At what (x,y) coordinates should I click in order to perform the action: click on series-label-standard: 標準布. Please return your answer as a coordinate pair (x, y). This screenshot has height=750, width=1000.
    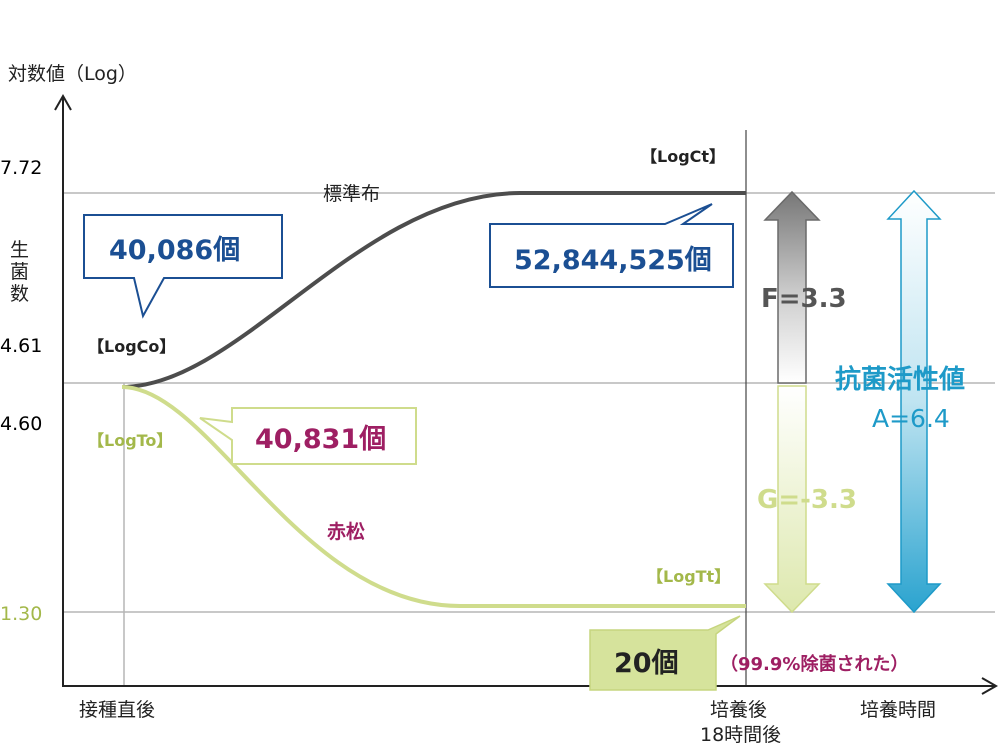
    Looking at the image, I should click on (351, 194).